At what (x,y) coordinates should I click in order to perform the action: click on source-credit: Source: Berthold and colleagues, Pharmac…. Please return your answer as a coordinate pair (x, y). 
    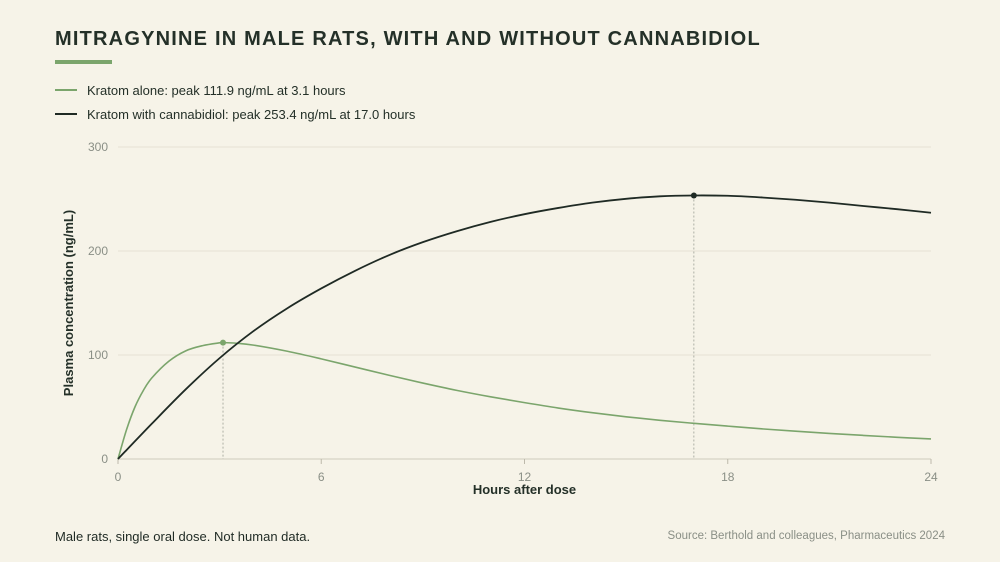
    Looking at the image, I should click on (806, 536).